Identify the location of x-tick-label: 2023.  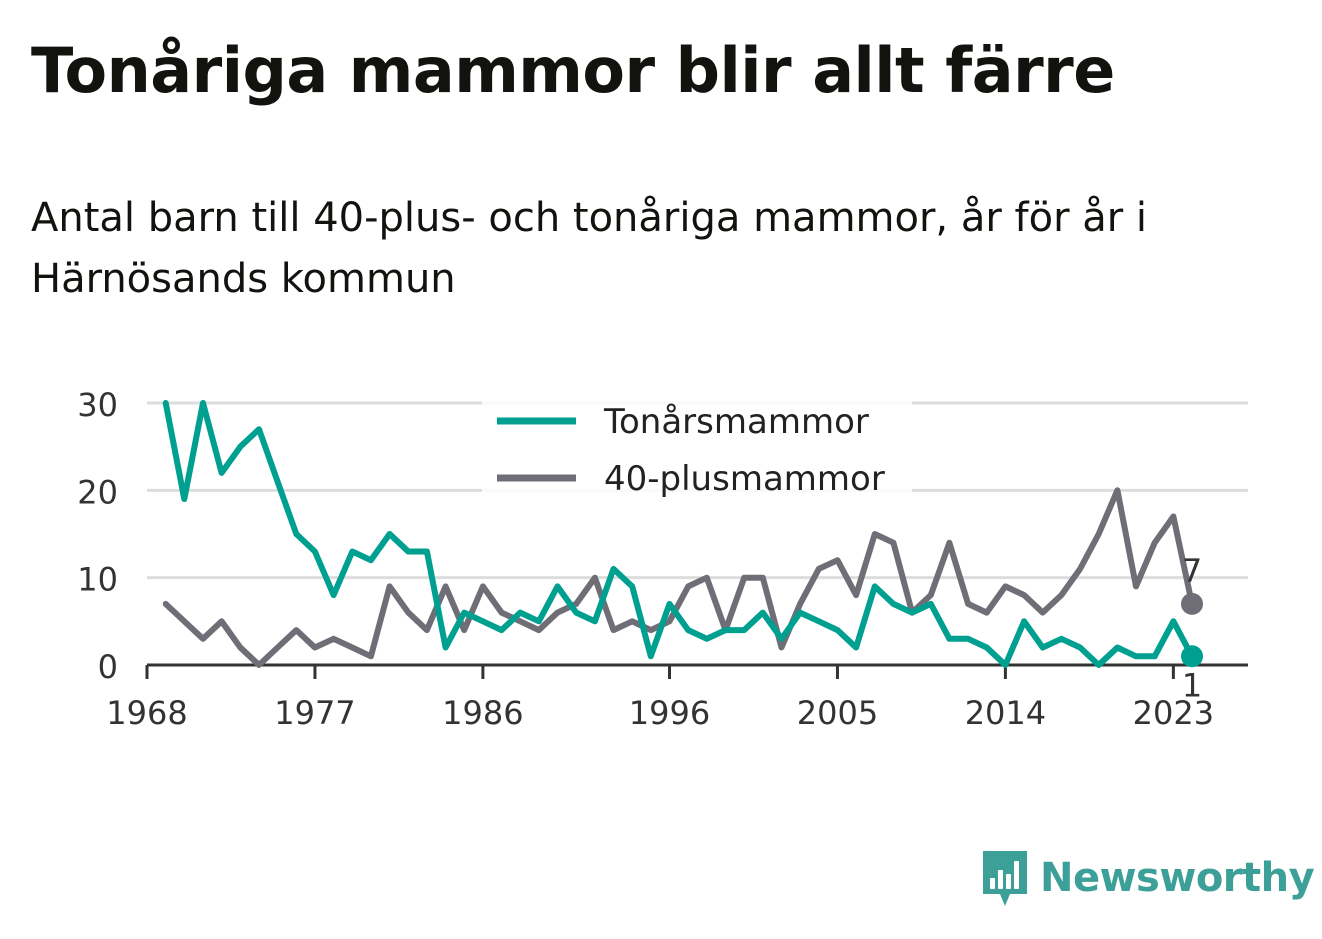
(1173, 713).